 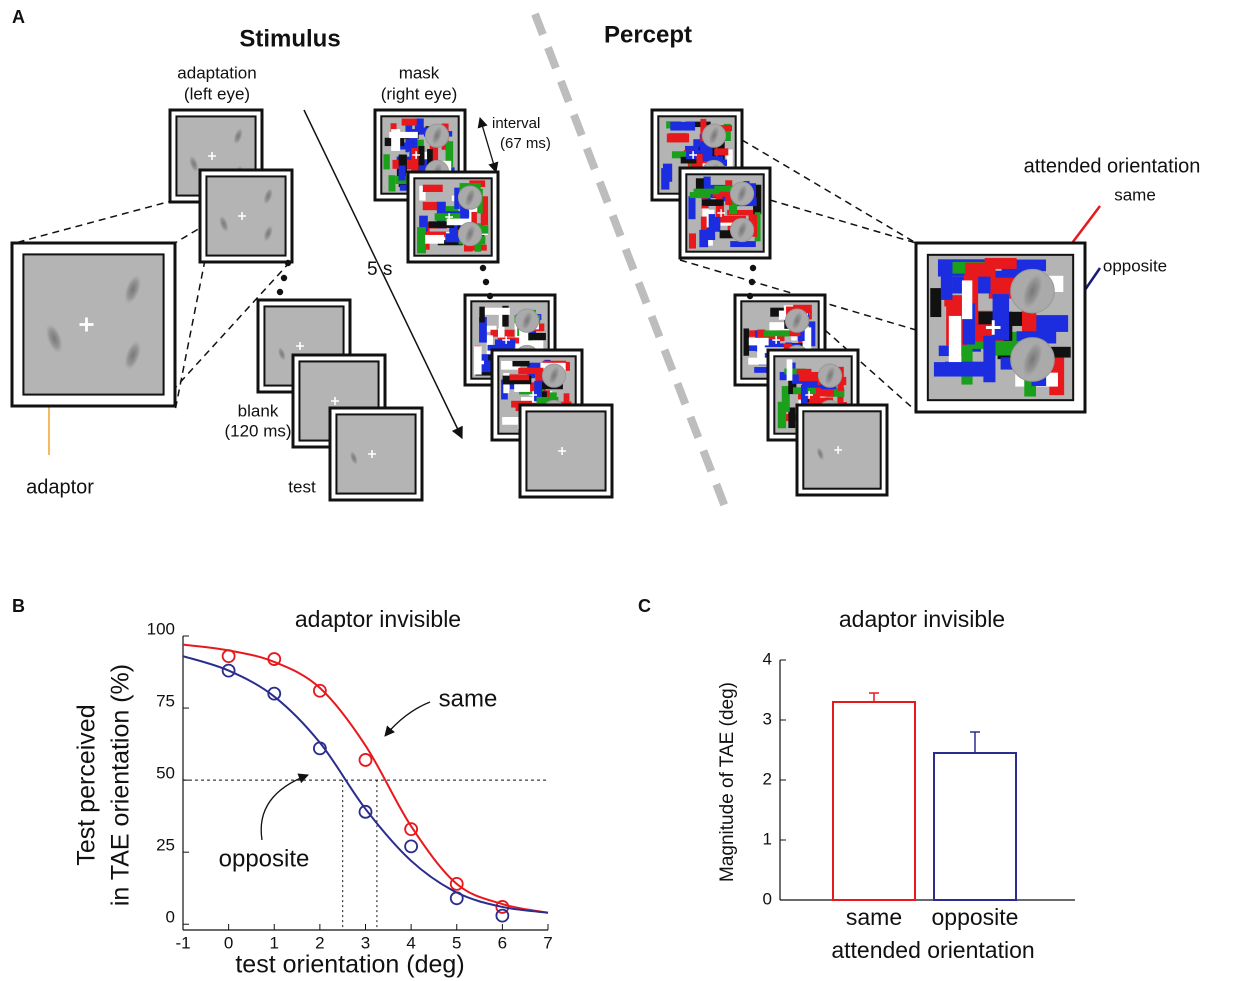 I want to click on x-axis-label: test orientation (deg), so click(x=349, y=965).